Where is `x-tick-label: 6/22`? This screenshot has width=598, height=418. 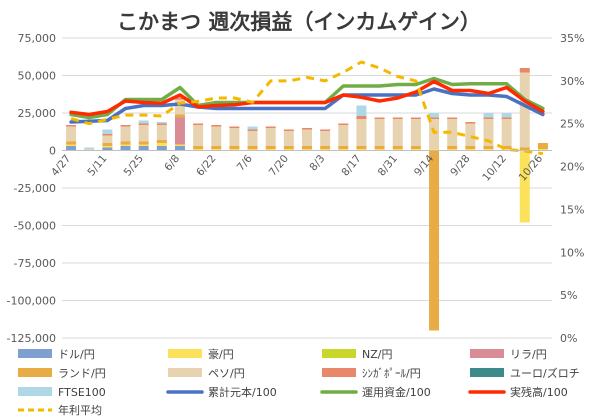
x-tick-label: 6/22 is located at coordinates (206, 166).